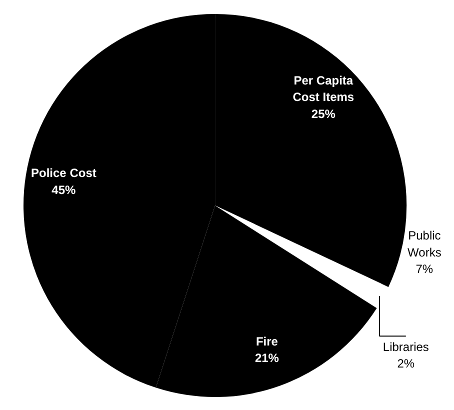 The image size is (454, 410). What do you see at coordinates (425, 269) in the screenshot?
I see `data-label: 7%` at bounding box center [425, 269].